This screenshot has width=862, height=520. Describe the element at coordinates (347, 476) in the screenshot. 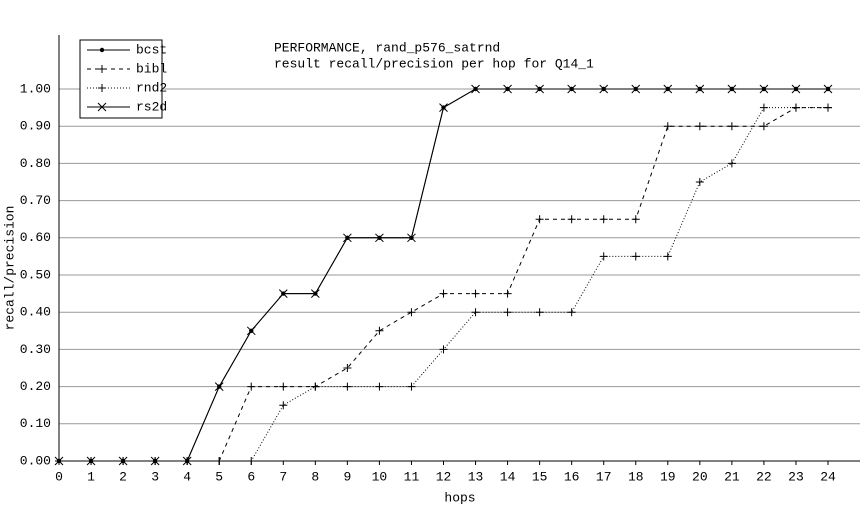

I see `x-tick-label: 9` at that location.